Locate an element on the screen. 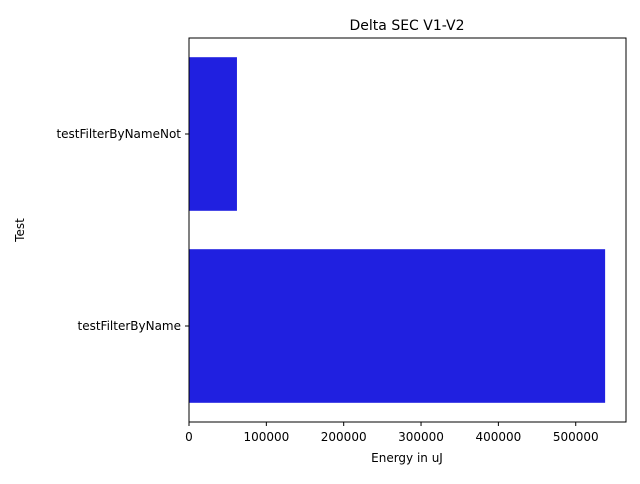  x-tick-label: 0 is located at coordinates (189, 437).